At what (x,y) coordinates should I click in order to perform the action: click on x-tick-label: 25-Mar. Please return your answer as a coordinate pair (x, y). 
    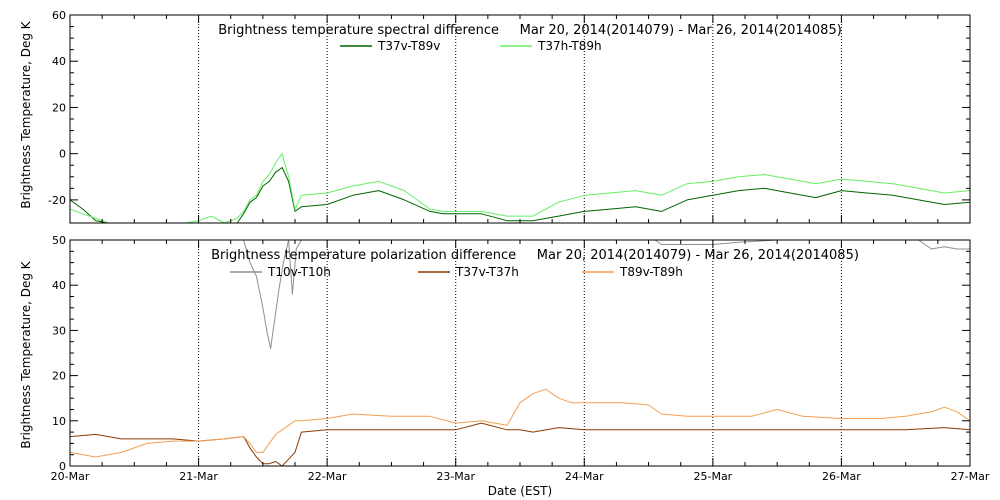
    Looking at the image, I should click on (712, 476).